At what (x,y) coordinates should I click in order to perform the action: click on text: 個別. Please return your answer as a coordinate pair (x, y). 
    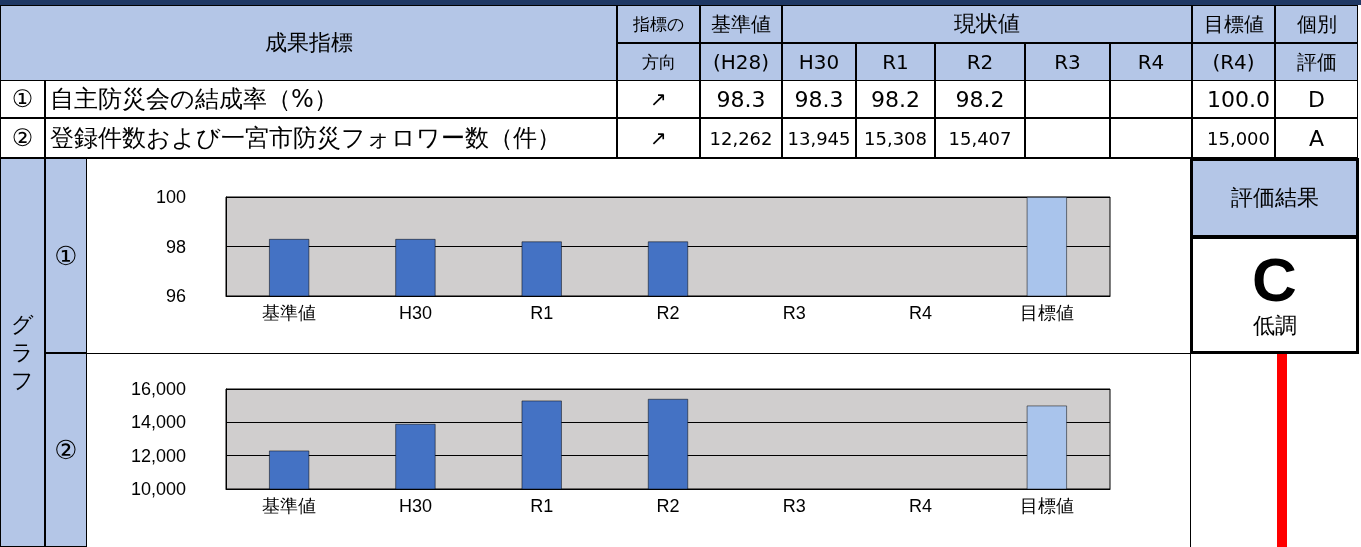
    Looking at the image, I should click on (1316, 24).